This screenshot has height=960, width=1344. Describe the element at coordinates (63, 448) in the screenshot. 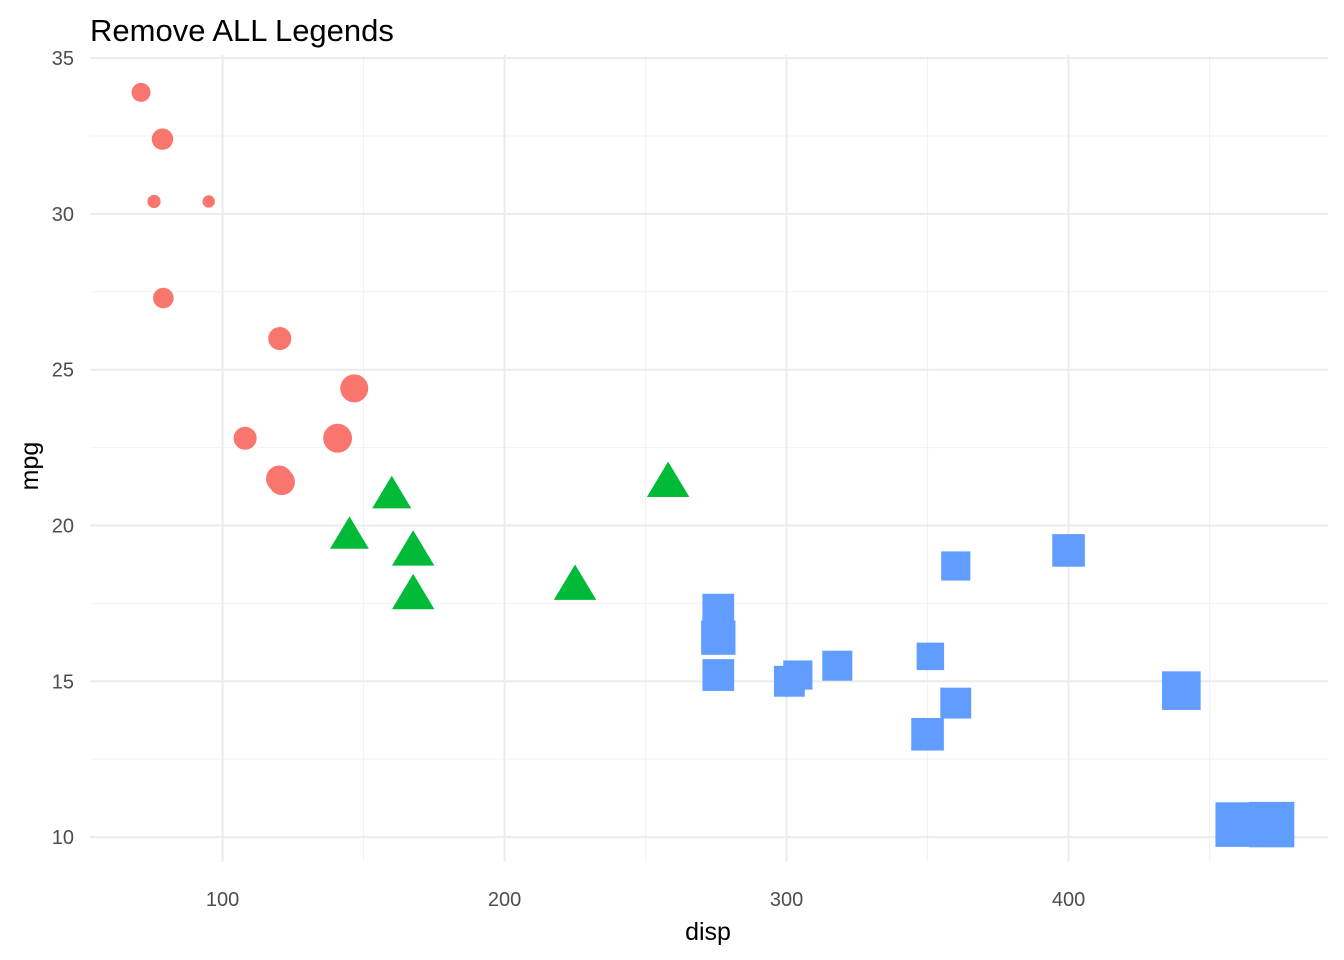

I see `y-axis-ticks: 10 15 20 25 30 35` at that location.